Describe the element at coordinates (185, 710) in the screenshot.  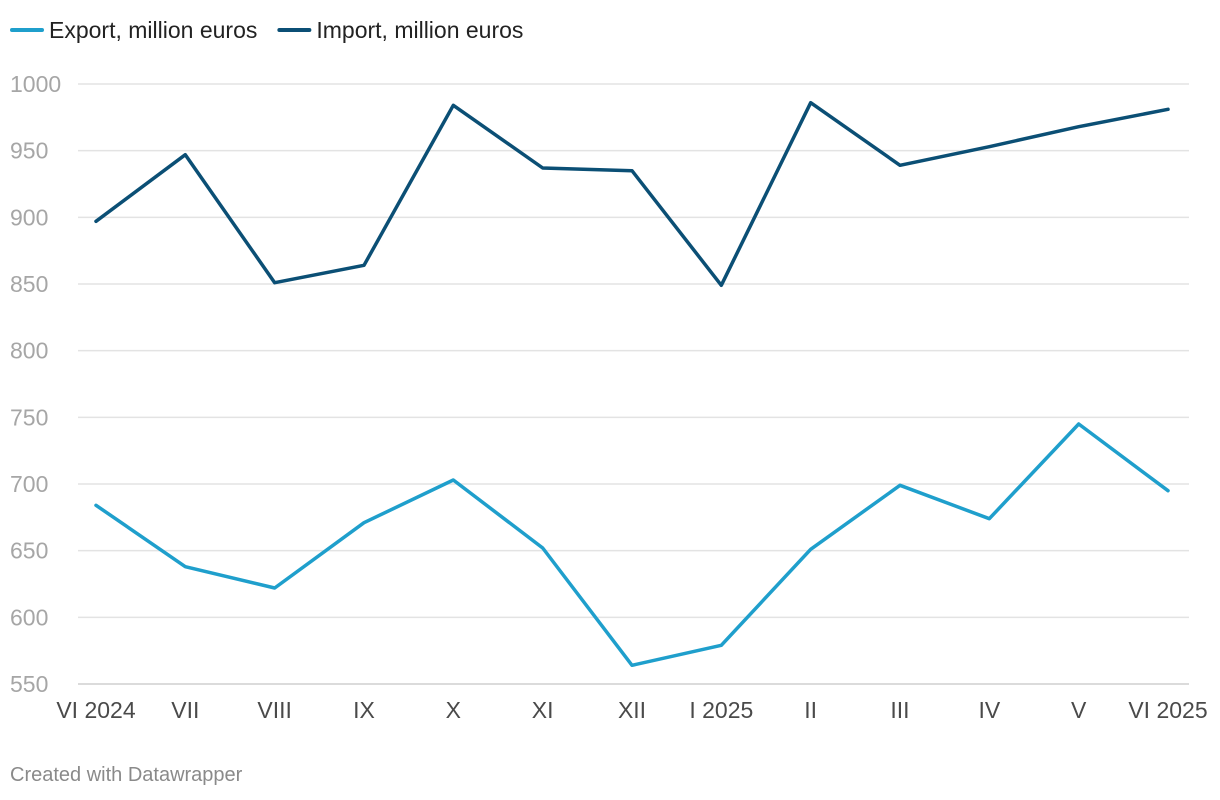
I see `x-tick-label-1: VII` at that location.